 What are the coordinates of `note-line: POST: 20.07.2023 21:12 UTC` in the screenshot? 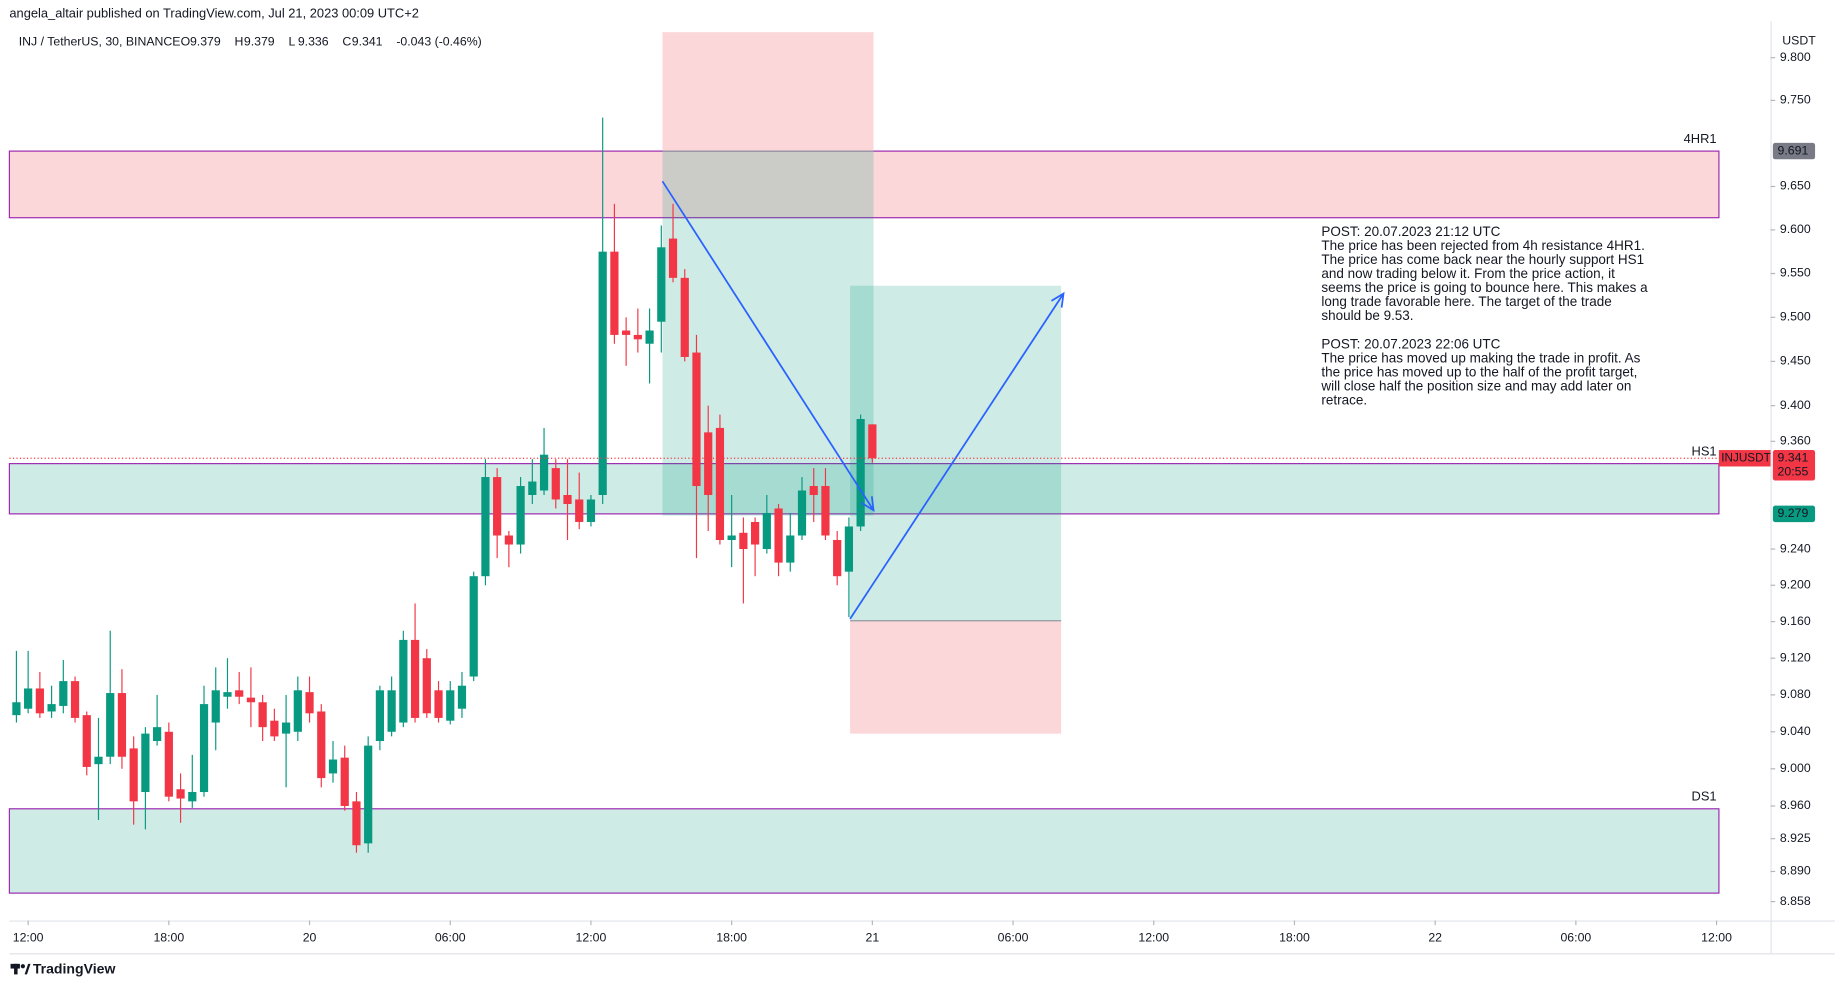 It's located at (1410, 231).